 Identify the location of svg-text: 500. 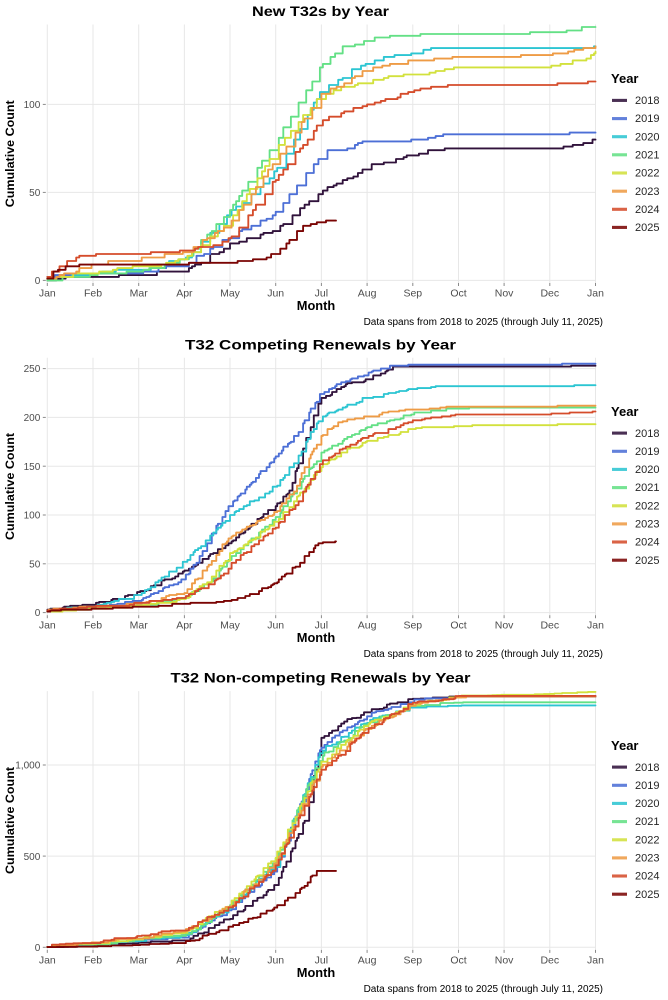
(32, 857).